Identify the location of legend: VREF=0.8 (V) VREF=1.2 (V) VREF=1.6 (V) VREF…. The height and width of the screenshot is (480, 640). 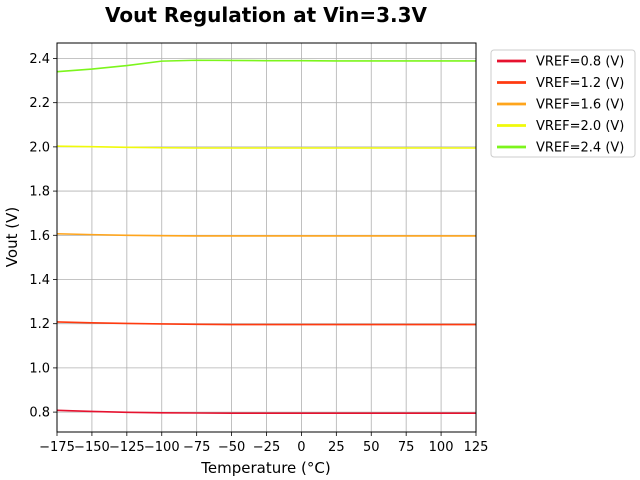
(563, 103).